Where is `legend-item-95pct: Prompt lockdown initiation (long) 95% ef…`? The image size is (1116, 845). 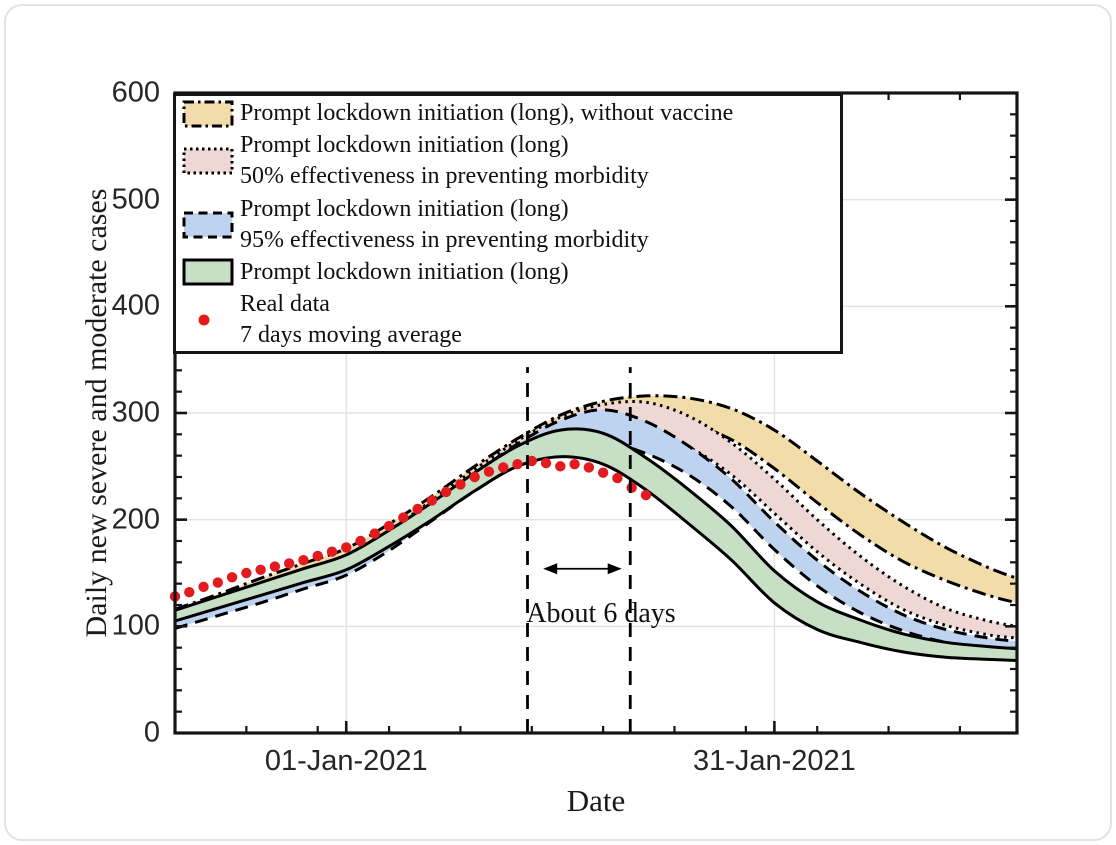
legend-item-95pct: Prompt lockdown initiation (long) 95% ef… is located at coordinates (511, 225).